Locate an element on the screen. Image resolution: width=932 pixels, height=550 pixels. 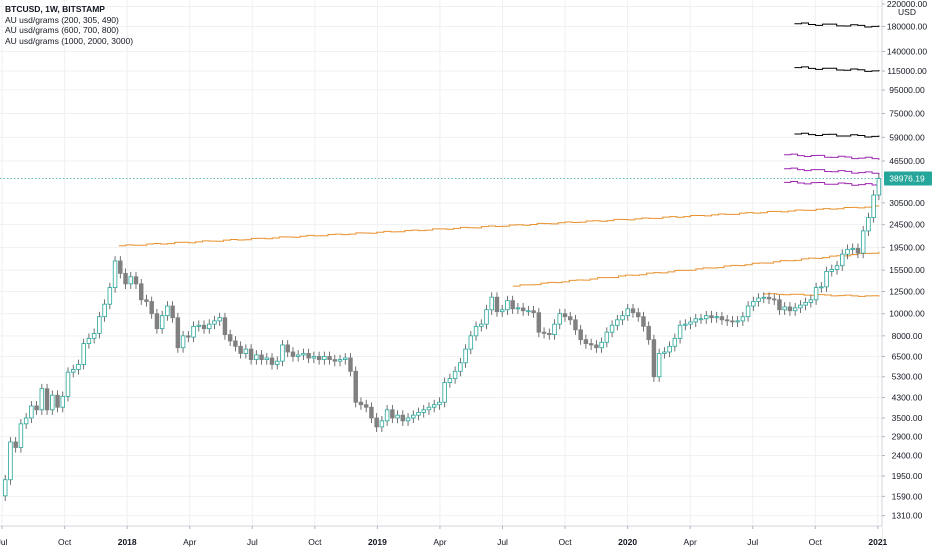
price-tick-label: 24500.00 is located at coordinates (907, 225).